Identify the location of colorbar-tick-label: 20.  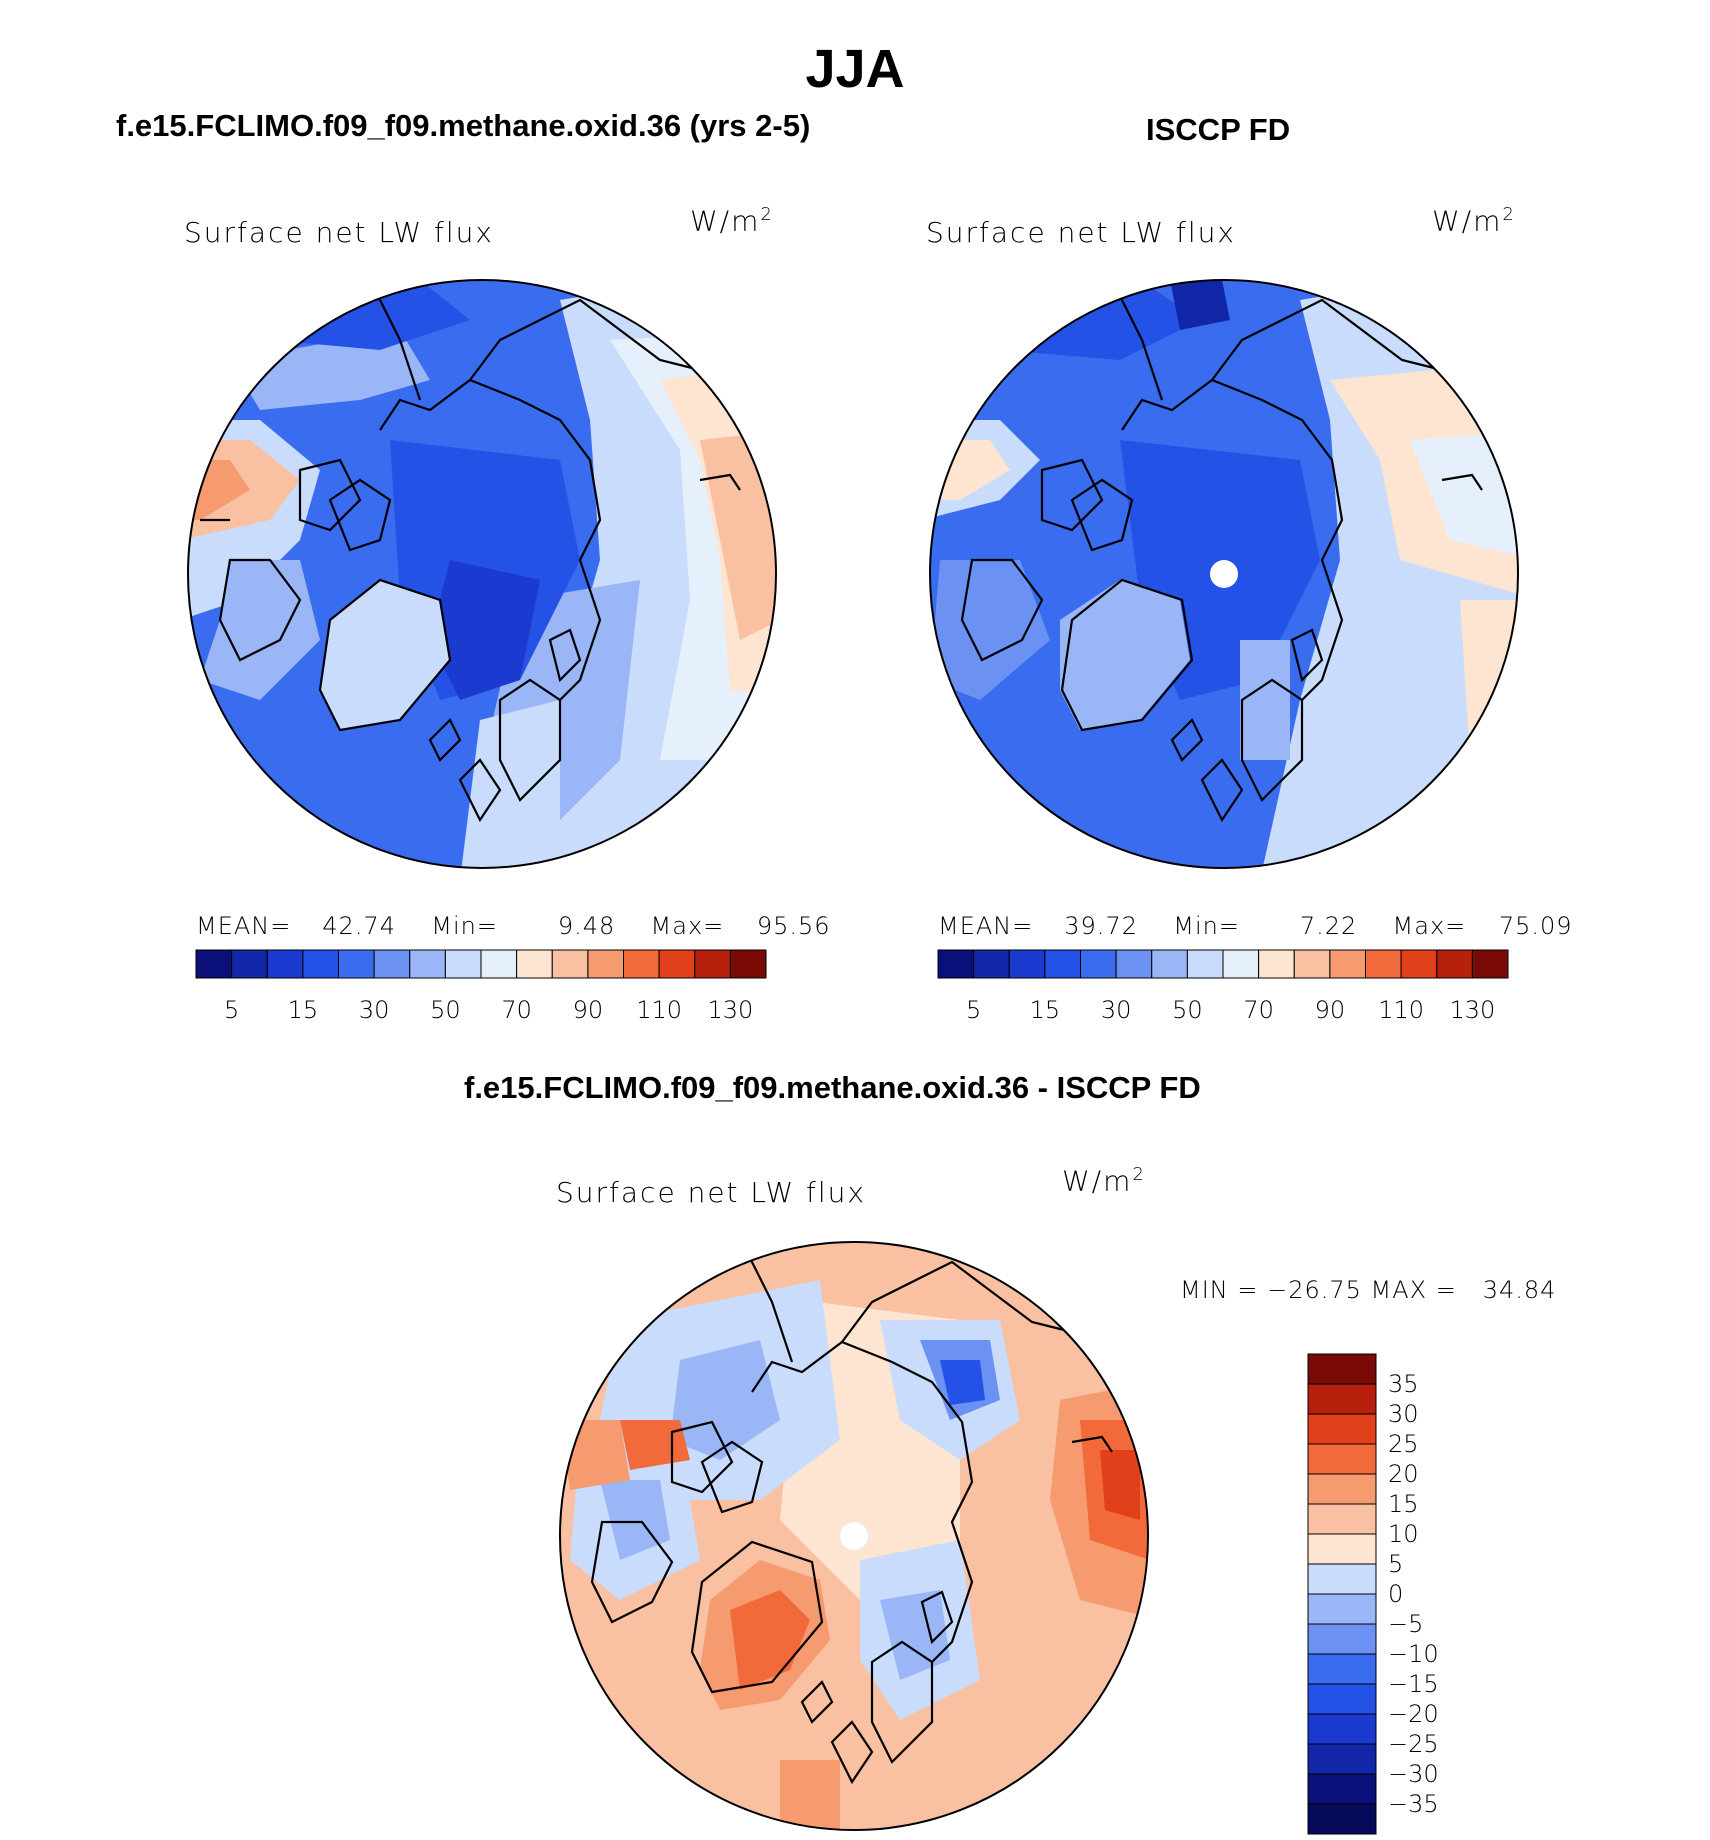
(1403, 1474).